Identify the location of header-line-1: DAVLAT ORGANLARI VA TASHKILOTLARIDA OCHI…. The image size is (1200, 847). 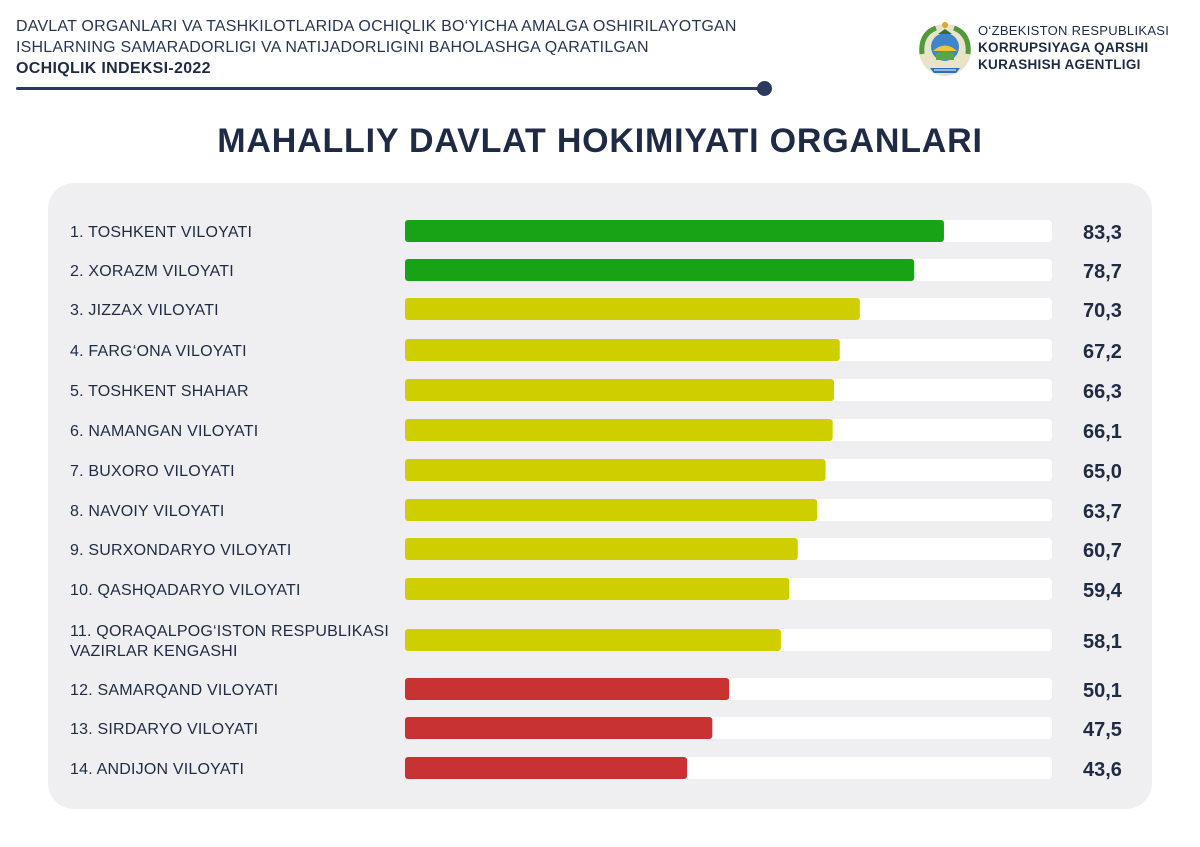
(376, 26).